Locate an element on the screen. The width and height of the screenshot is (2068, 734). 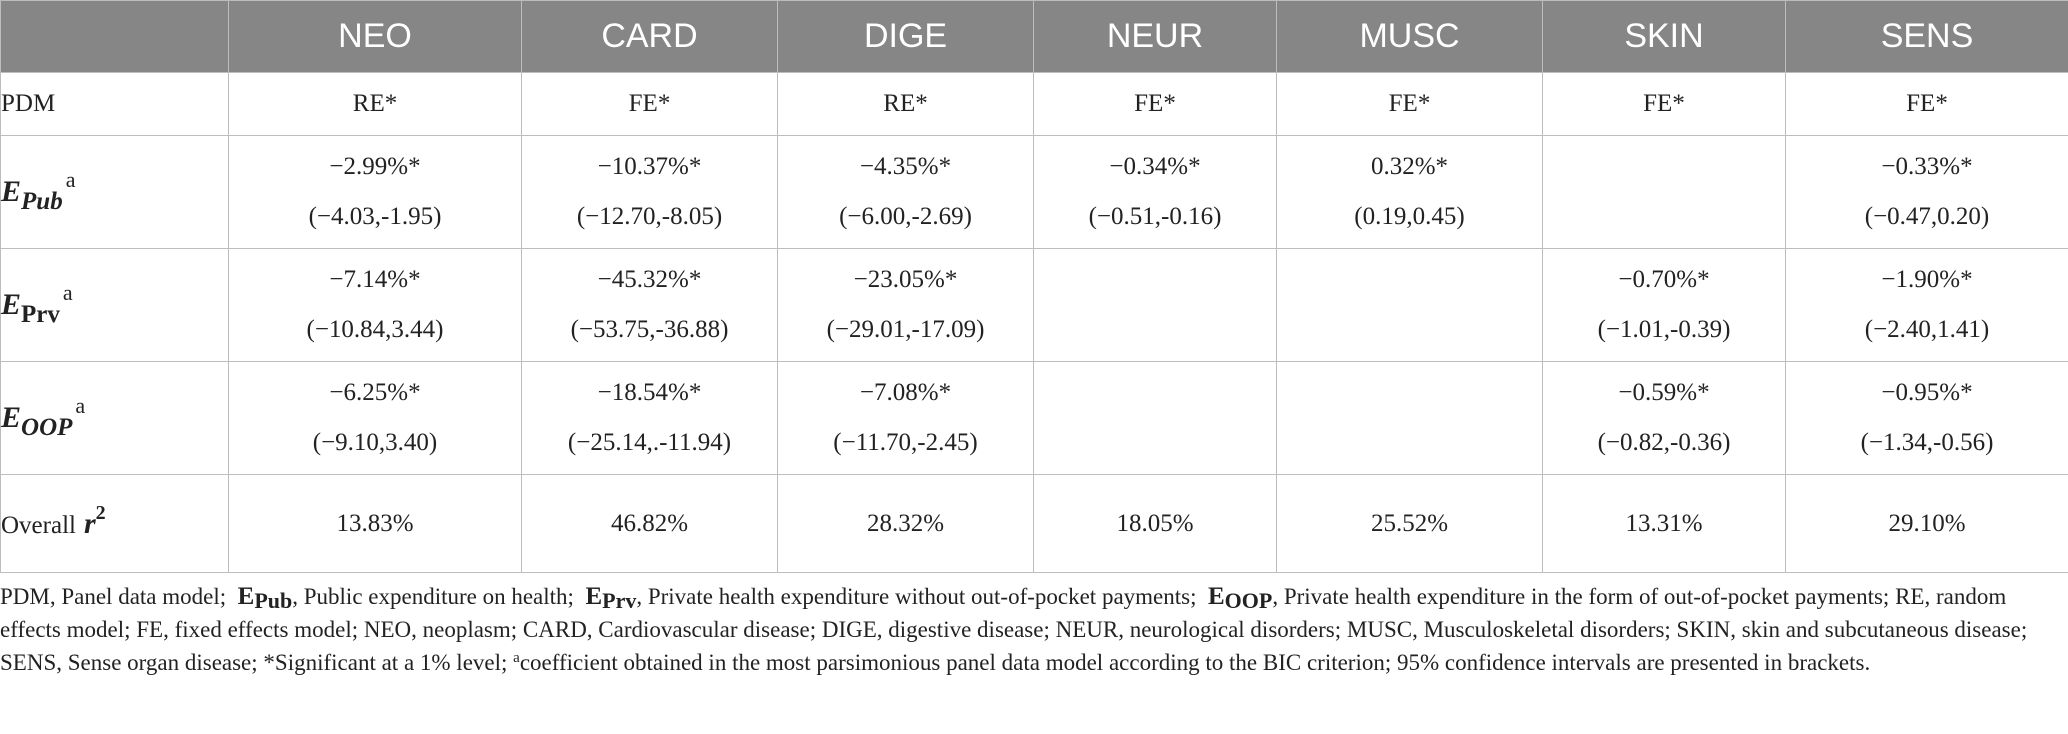
coef-cell: −0.70%* (−1.01,-0.39) is located at coordinates (1664, 305).